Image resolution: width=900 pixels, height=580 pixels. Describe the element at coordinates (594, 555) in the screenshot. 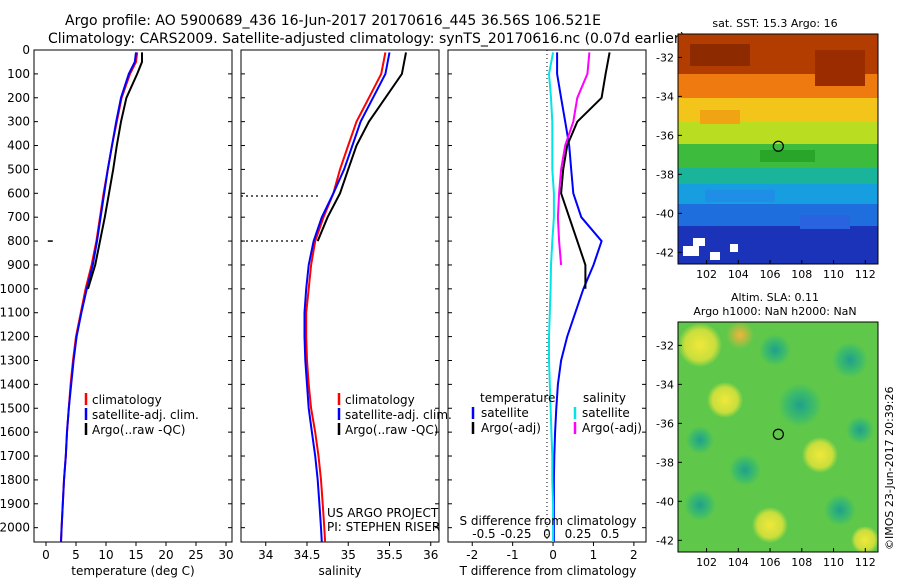

I see `x-tick-label: 1` at that location.